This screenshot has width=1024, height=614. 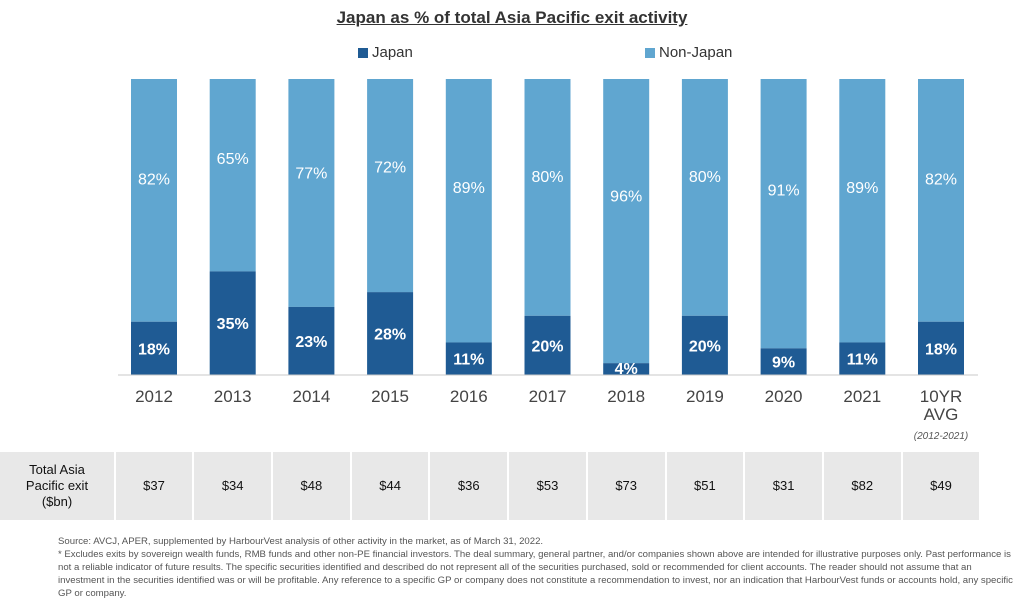 What do you see at coordinates (469, 486) in the screenshot?
I see `table-cell-4: $36` at bounding box center [469, 486].